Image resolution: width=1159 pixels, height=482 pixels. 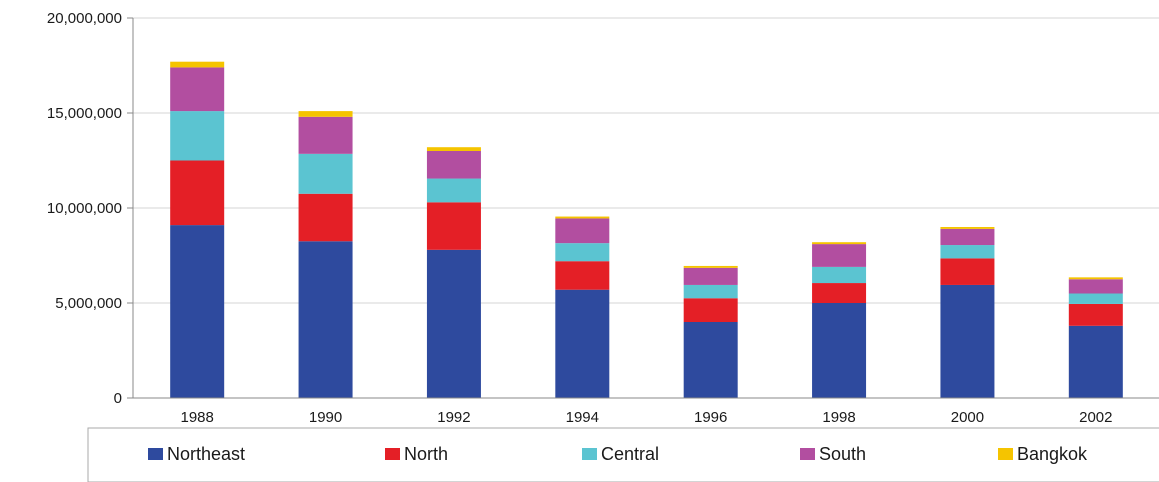 I want to click on x-tick-label-1996: 1996, so click(x=710, y=417).